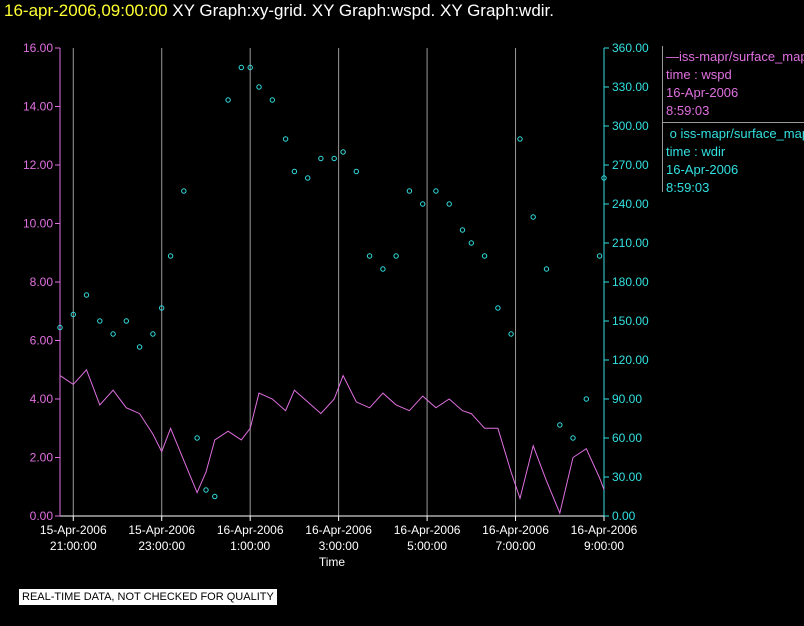 This screenshot has width=804, height=626. What do you see at coordinates (630, 282) in the screenshot?
I see `y-right-tick-label: 180.00` at bounding box center [630, 282].